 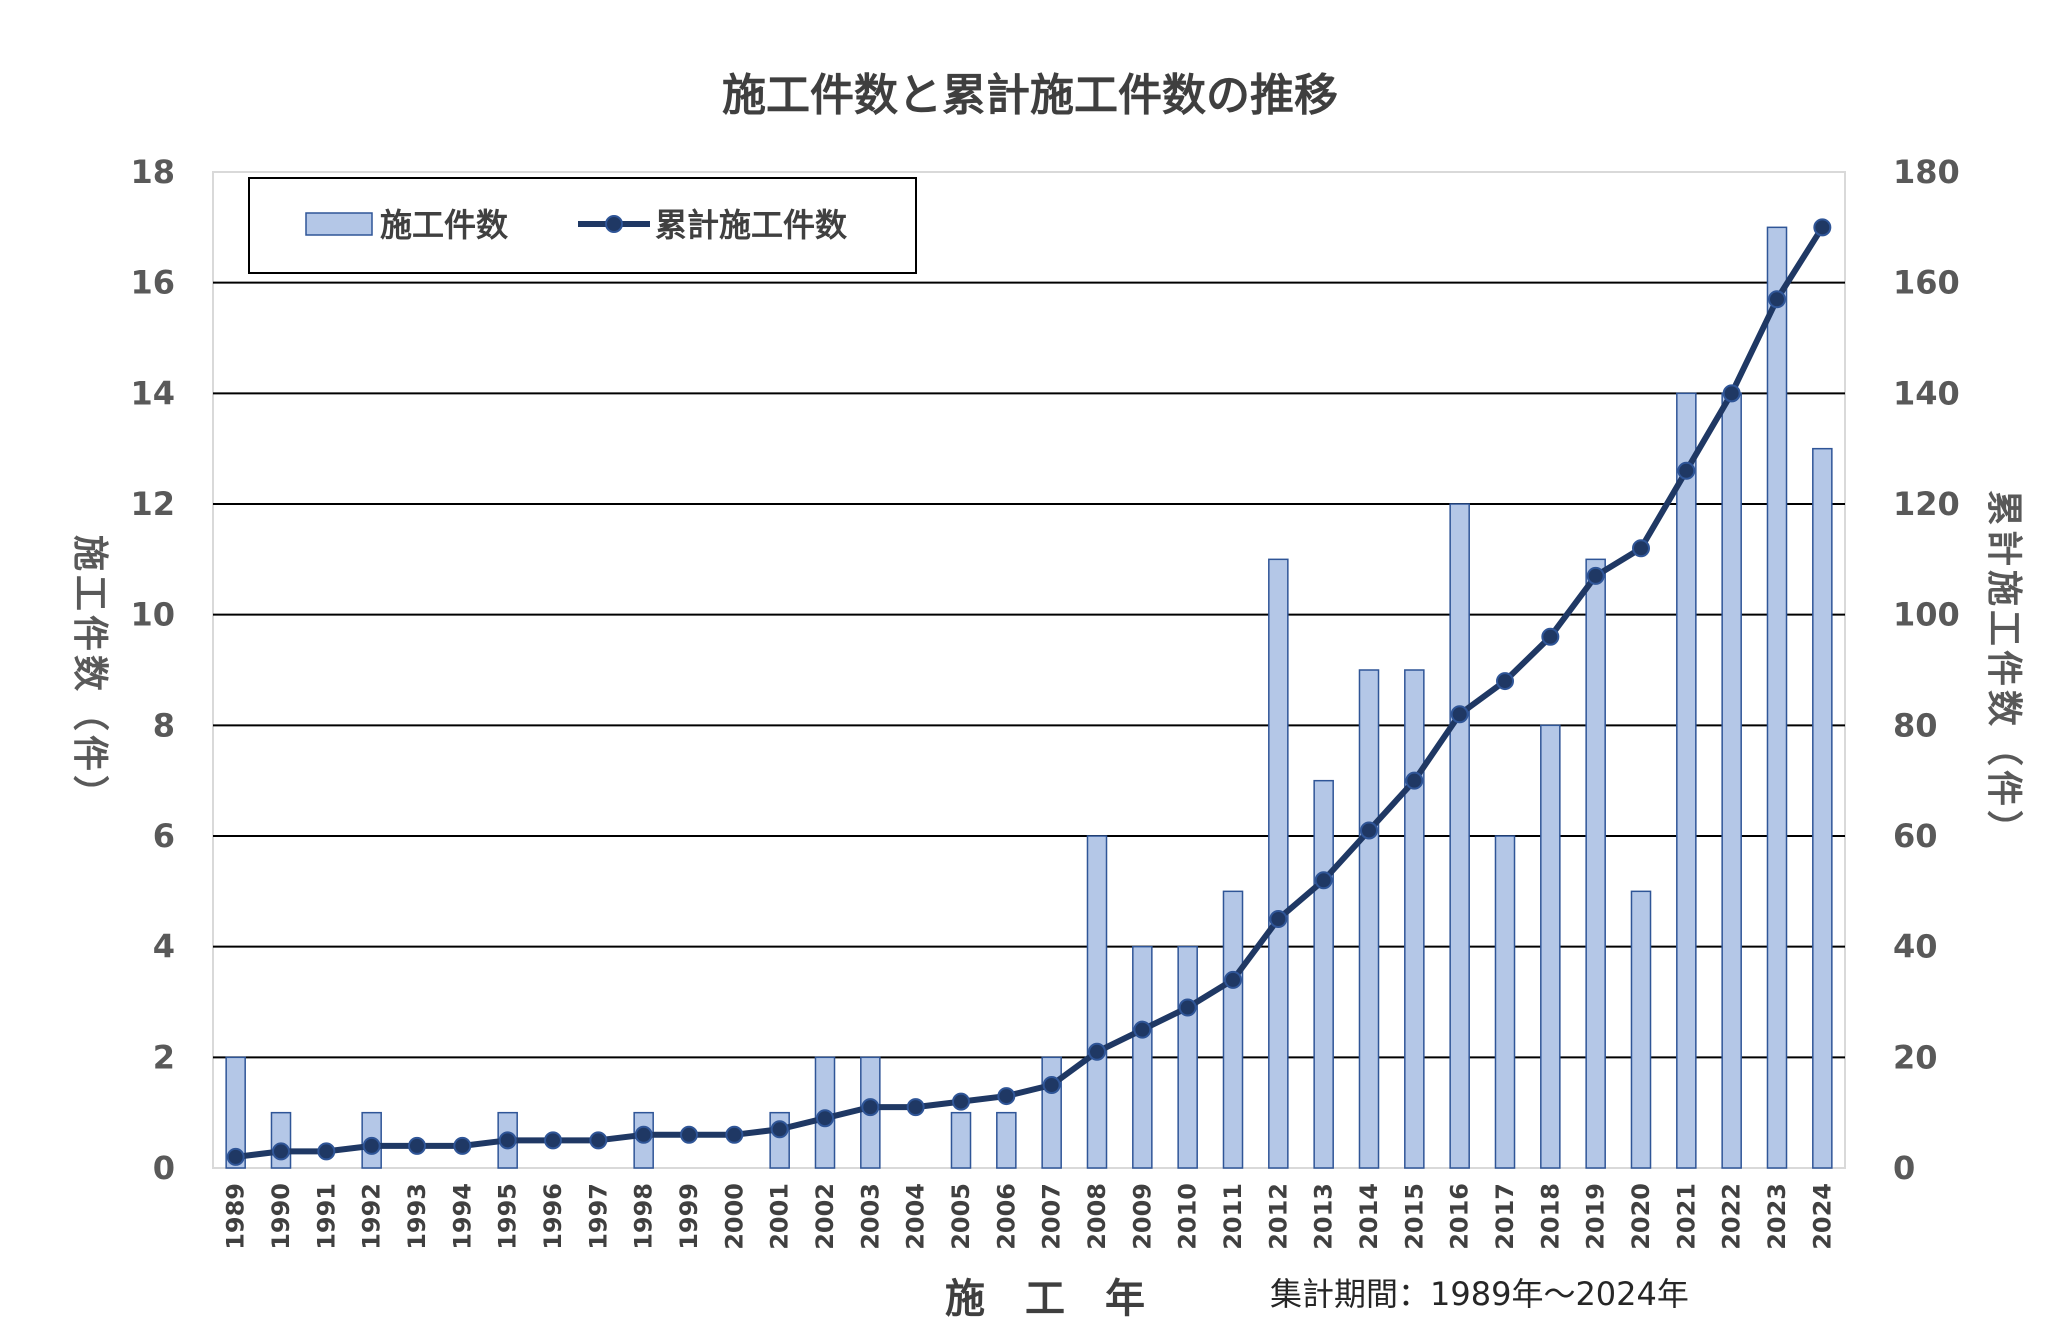 I want to click on point-1989, so click(x=235, y=1156).